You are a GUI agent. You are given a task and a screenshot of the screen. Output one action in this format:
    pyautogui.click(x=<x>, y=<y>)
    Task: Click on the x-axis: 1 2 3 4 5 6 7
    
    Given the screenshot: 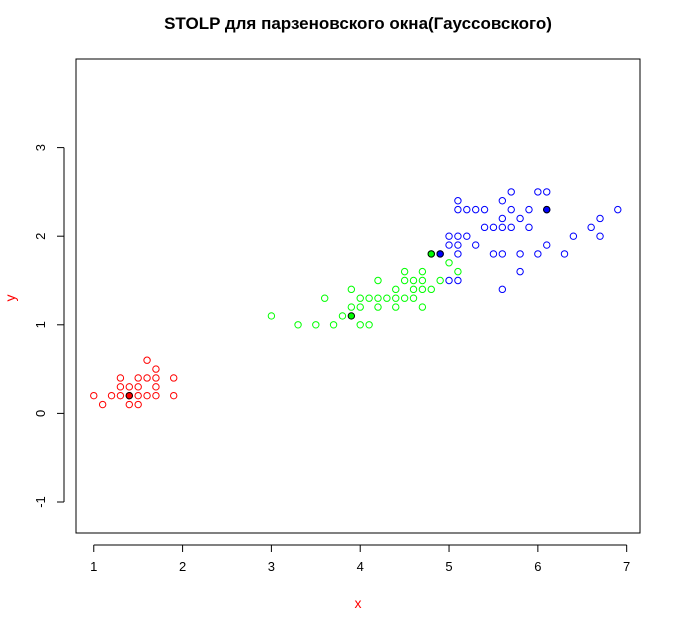 What is the action you would take?
    pyautogui.click(x=360, y=559)
    